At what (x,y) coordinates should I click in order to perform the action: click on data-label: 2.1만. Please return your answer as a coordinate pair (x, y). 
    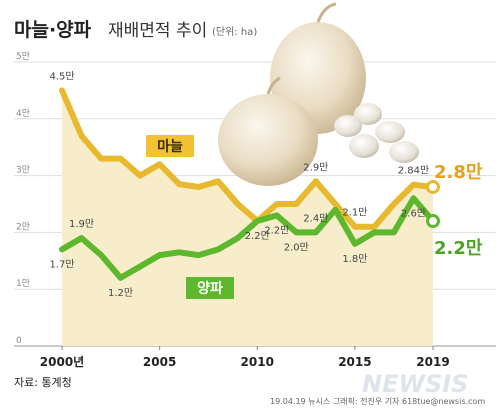
    Looking at the image, I should click on (354, 213).